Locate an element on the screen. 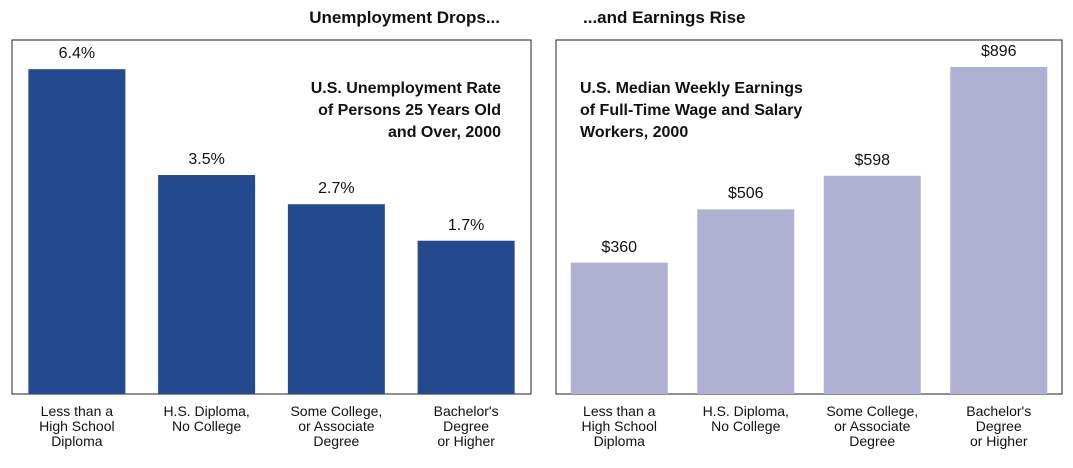 The image size is (1073, 468). value-label: 3.5% is located at coordinates (206, 160).